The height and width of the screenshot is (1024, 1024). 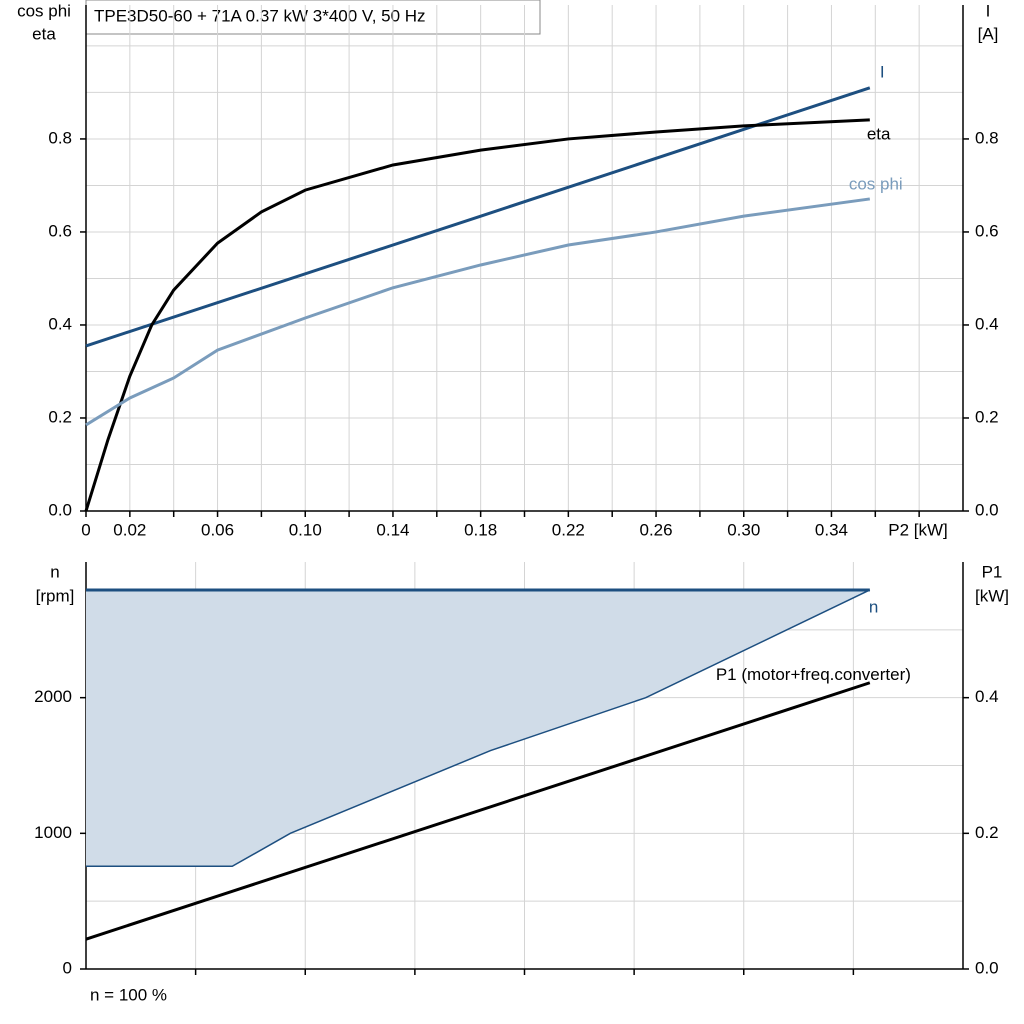 What do you see at coordinates (987, 230) in the screenshot?
I see `y2-tick-label: 0.6` at bounding box center [987, 230].